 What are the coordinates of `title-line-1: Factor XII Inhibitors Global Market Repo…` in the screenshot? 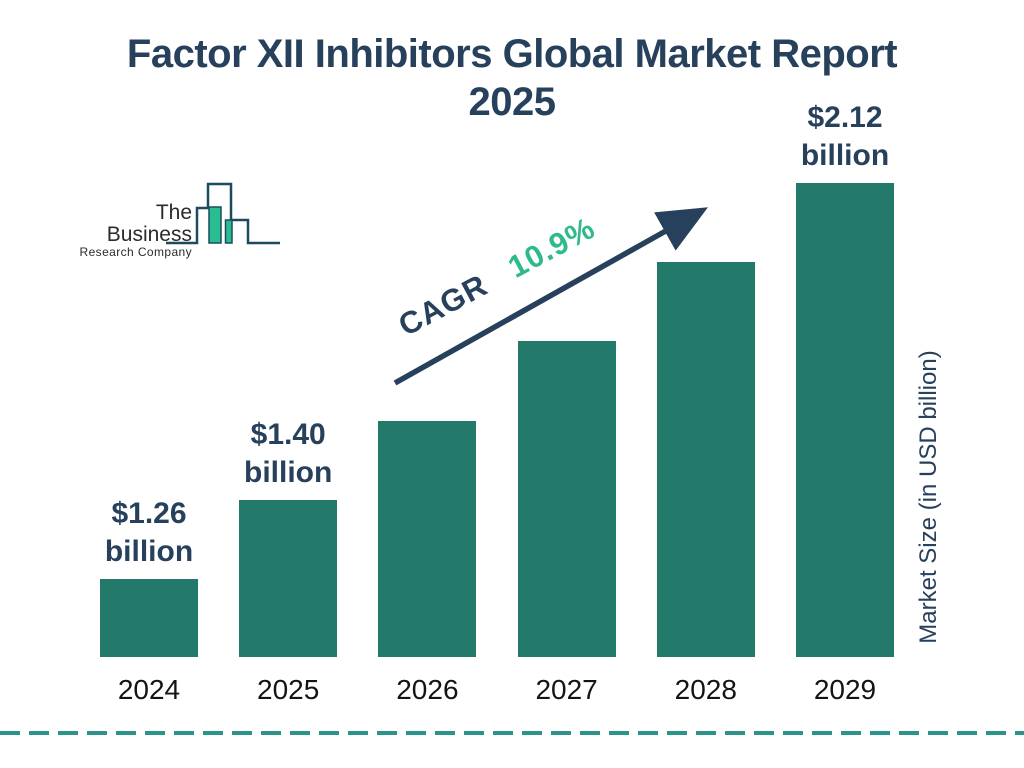 It's located at (512, 54).